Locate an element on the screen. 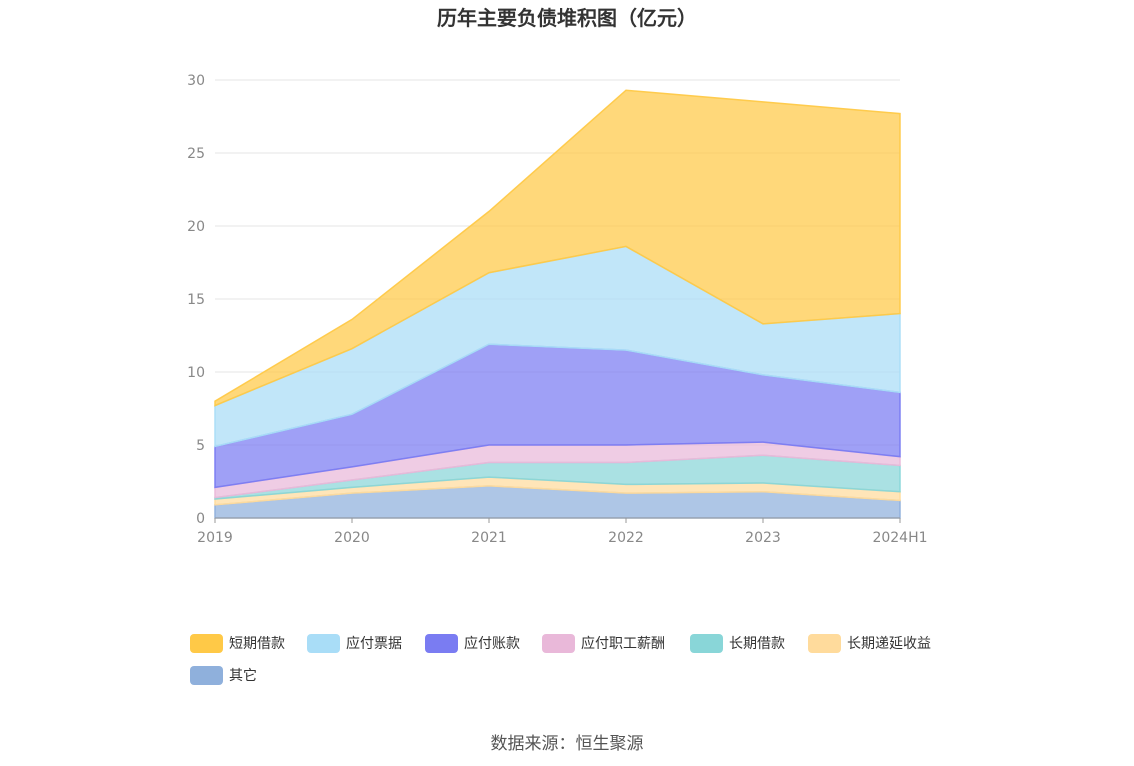 This screenshot has width=1134, height=766. y-axis-ticks: 0 5 10 15 20 25 30 is located at coordinates (196, 300).